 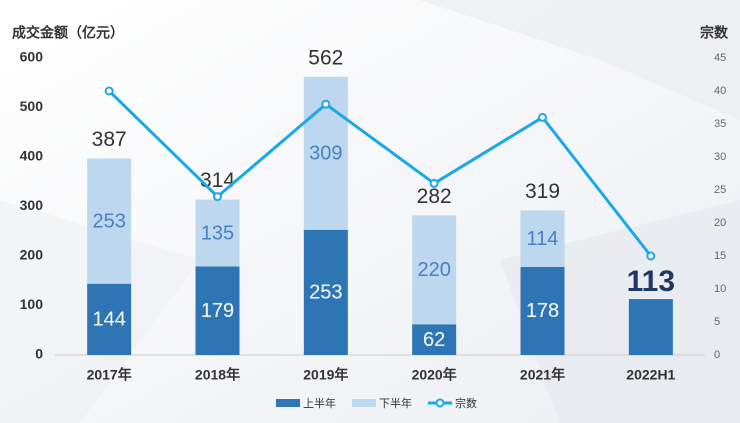 I want to click on y2-tick-label: 35, so click(x=720, y=124).